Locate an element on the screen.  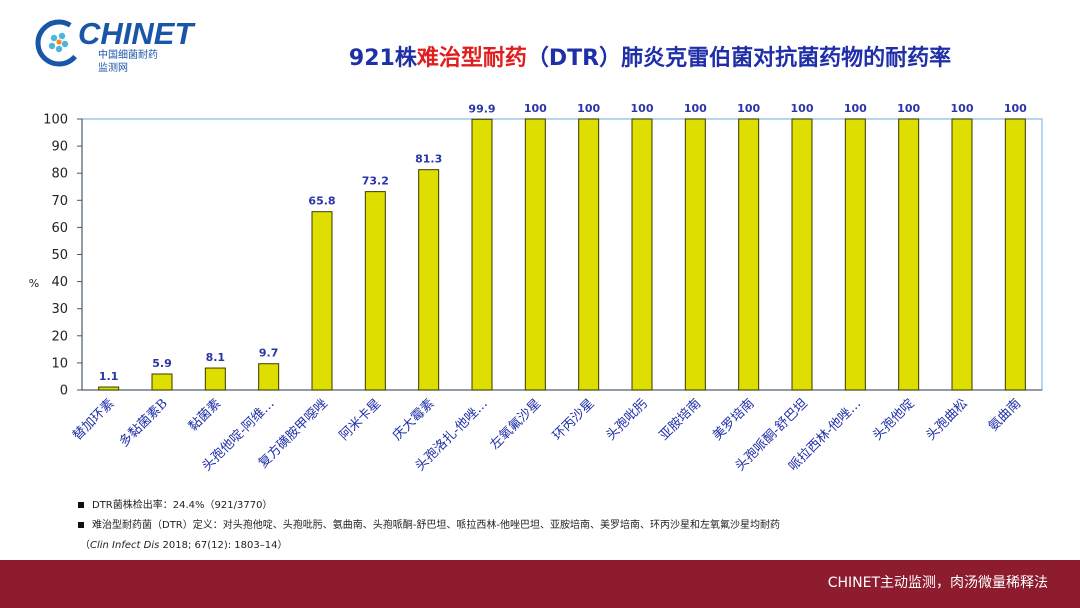
y-tick-label: 50 is located at coordinates (59, 255).